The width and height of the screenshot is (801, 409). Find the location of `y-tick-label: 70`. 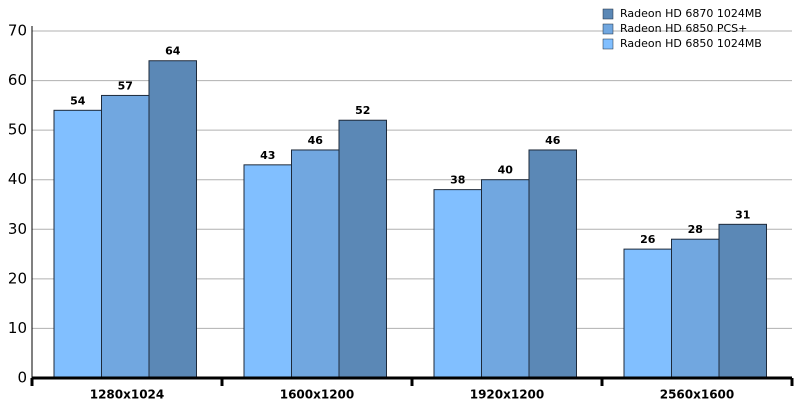

y-tick-label: 70 is located at coordinates (17, 31).